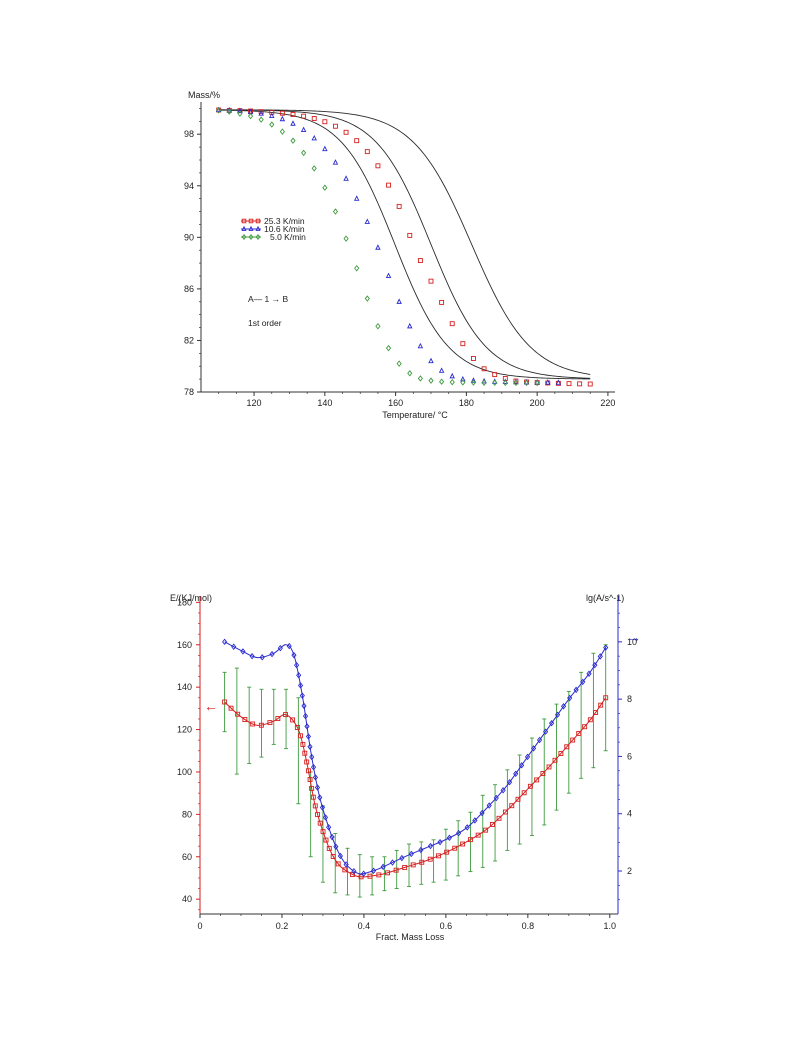  I want to click on chart1-y-tick-label: 90, so click(189, 237).